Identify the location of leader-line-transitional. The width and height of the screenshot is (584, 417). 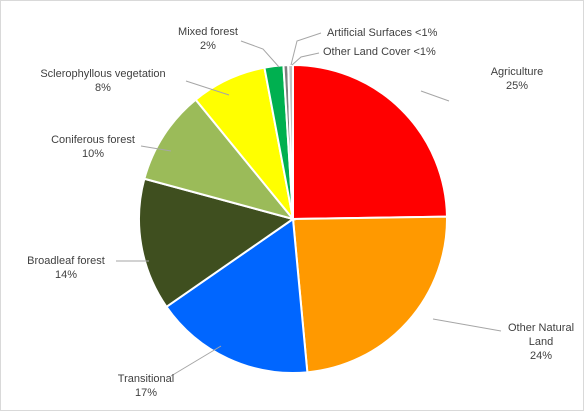
(196, 361).